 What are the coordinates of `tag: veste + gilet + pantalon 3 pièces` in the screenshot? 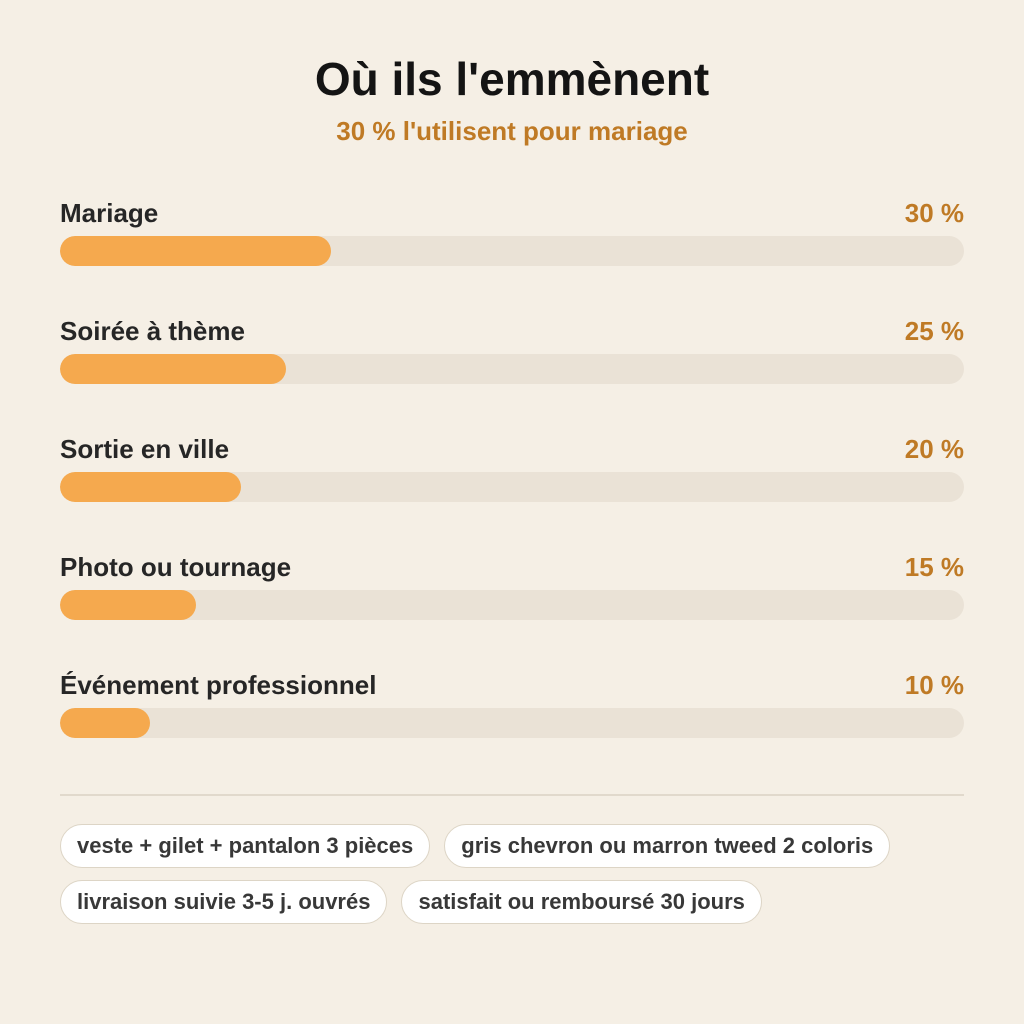 It's located at (245, 846).